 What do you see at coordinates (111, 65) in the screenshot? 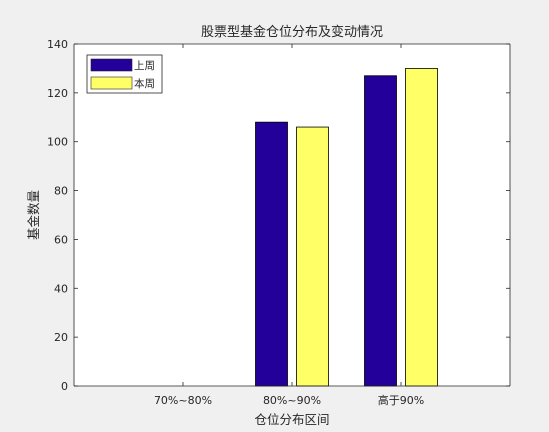
I see `legend-swatch-last-week` at bounding box center [111, 65].